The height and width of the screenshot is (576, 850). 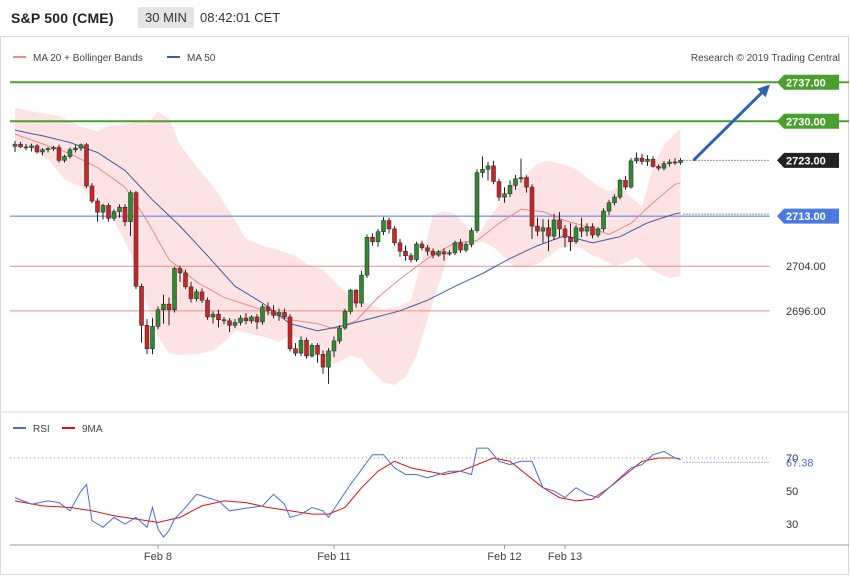 What do you see at coordinates (792, 492) in the screenshot?
I see `rsi-tick-50: 50` at bounding box center [792, 492].